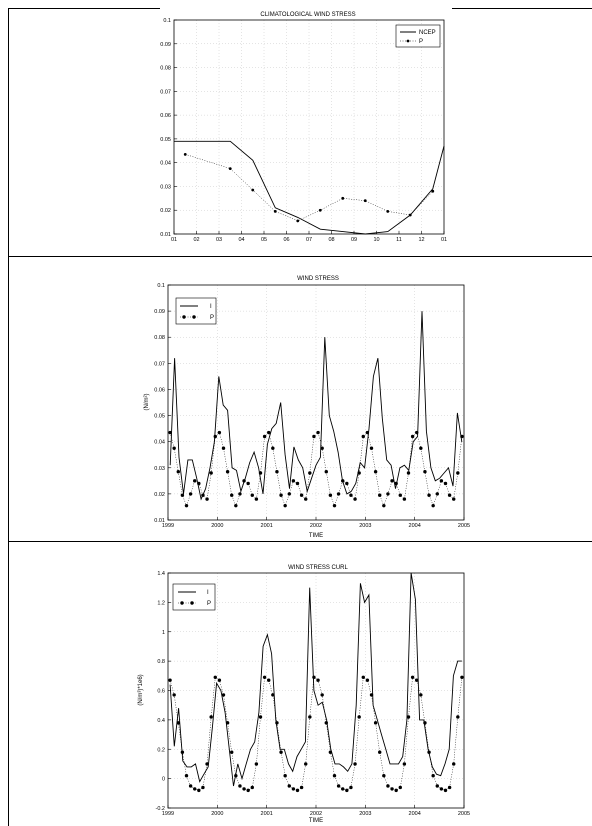 The width and height of the screenshot is (592, 826). What do you see at coordinates (408, 41) in the screenshot?
I see `legend-marker-p` at bounding box center [408, 41].